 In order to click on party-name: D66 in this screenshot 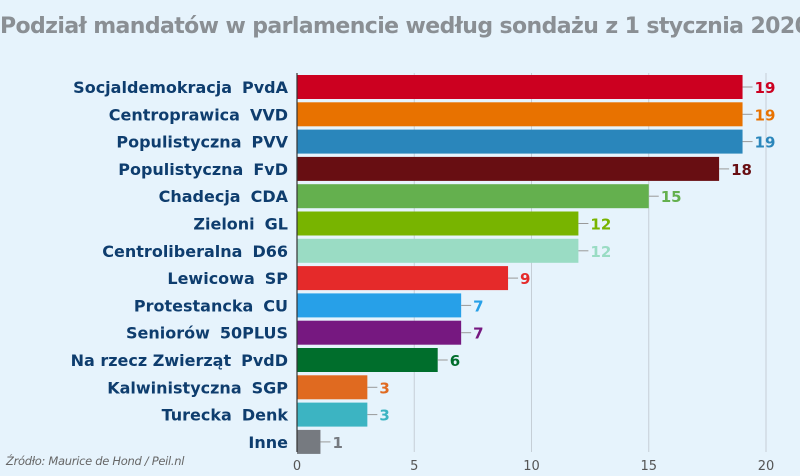, I will do `click(270, 251)`.